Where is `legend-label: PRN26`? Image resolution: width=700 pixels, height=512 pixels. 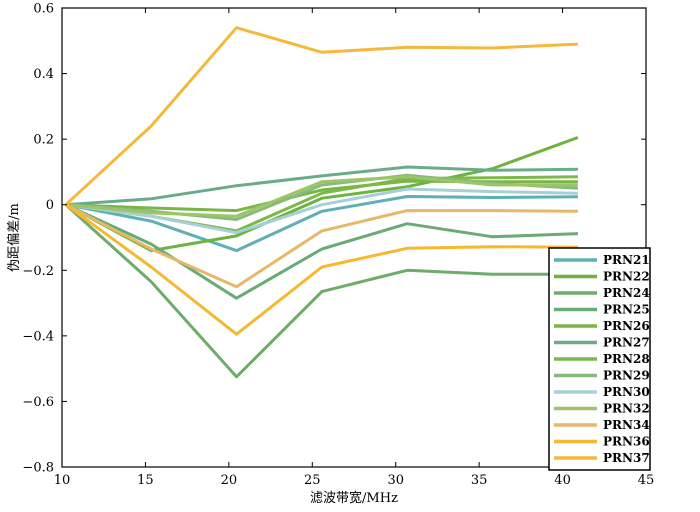 legend-label: PRN26 is located at coordinates (626, 326).